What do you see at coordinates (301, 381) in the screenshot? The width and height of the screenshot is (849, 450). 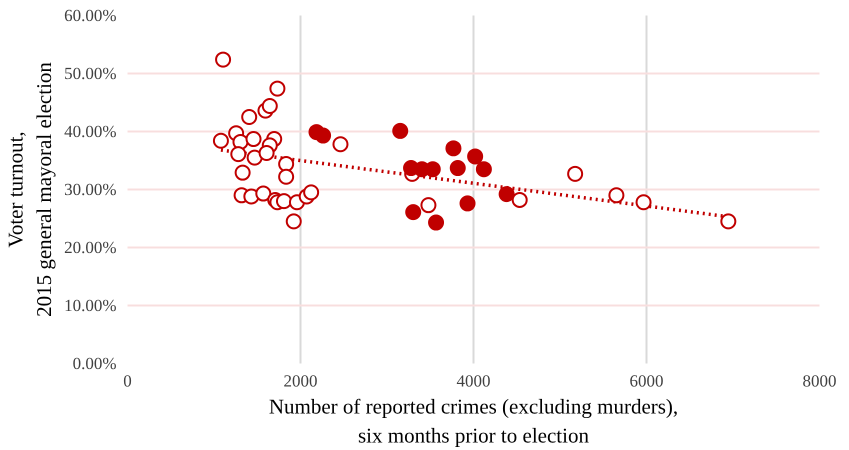 I see `x-tick-label: 2000` at bounding box center [301, 381].